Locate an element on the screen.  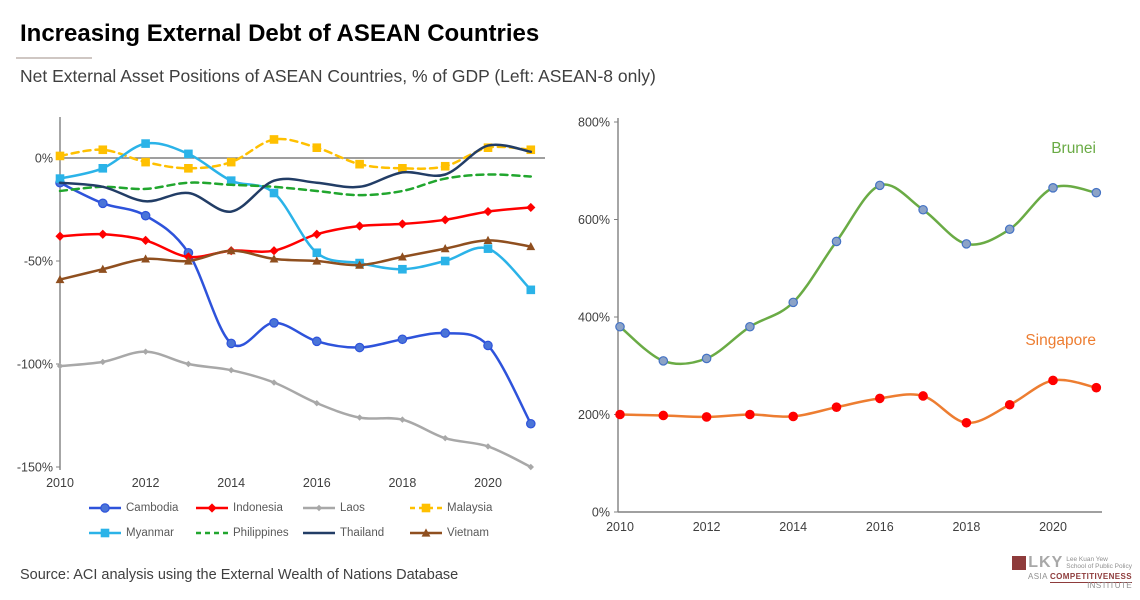
title-underline is located at coordinates (54, 58).